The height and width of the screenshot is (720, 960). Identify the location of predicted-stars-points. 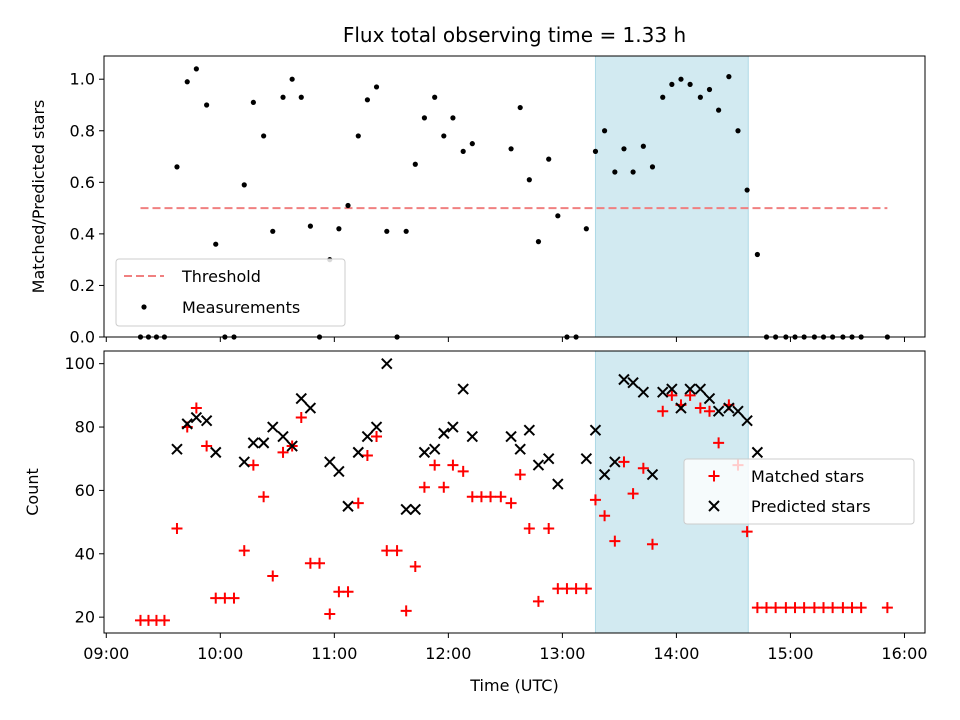
(467, 436).